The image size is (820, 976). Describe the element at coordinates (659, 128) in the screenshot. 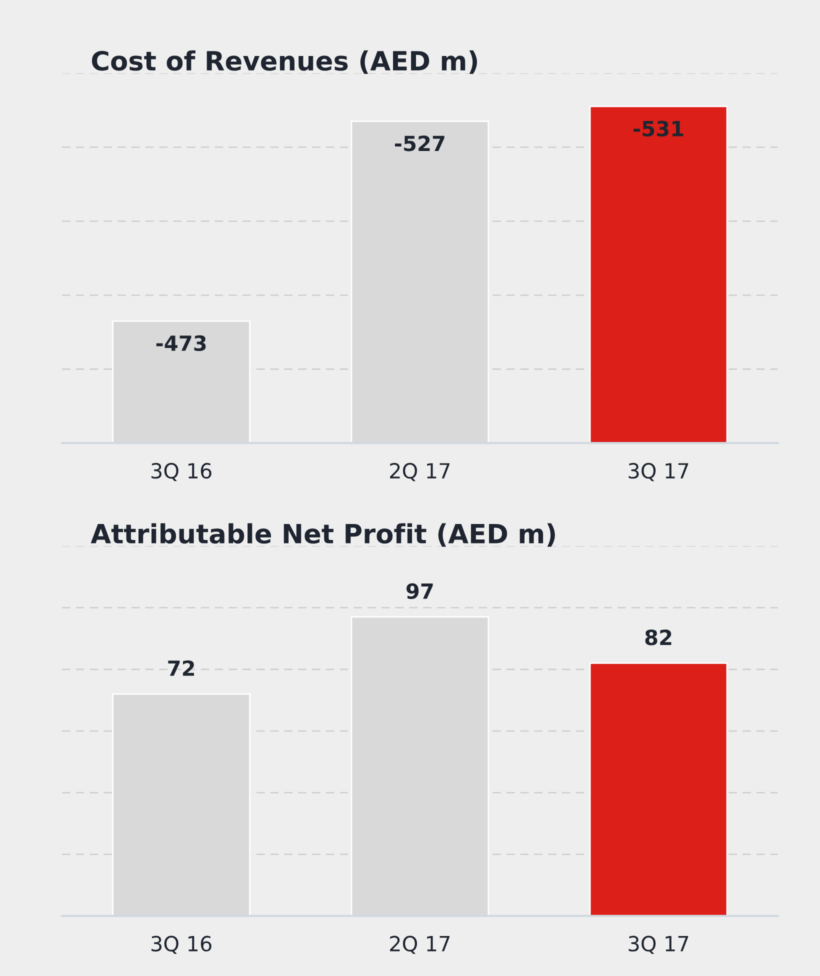

I see `data-label: -531` at that location.